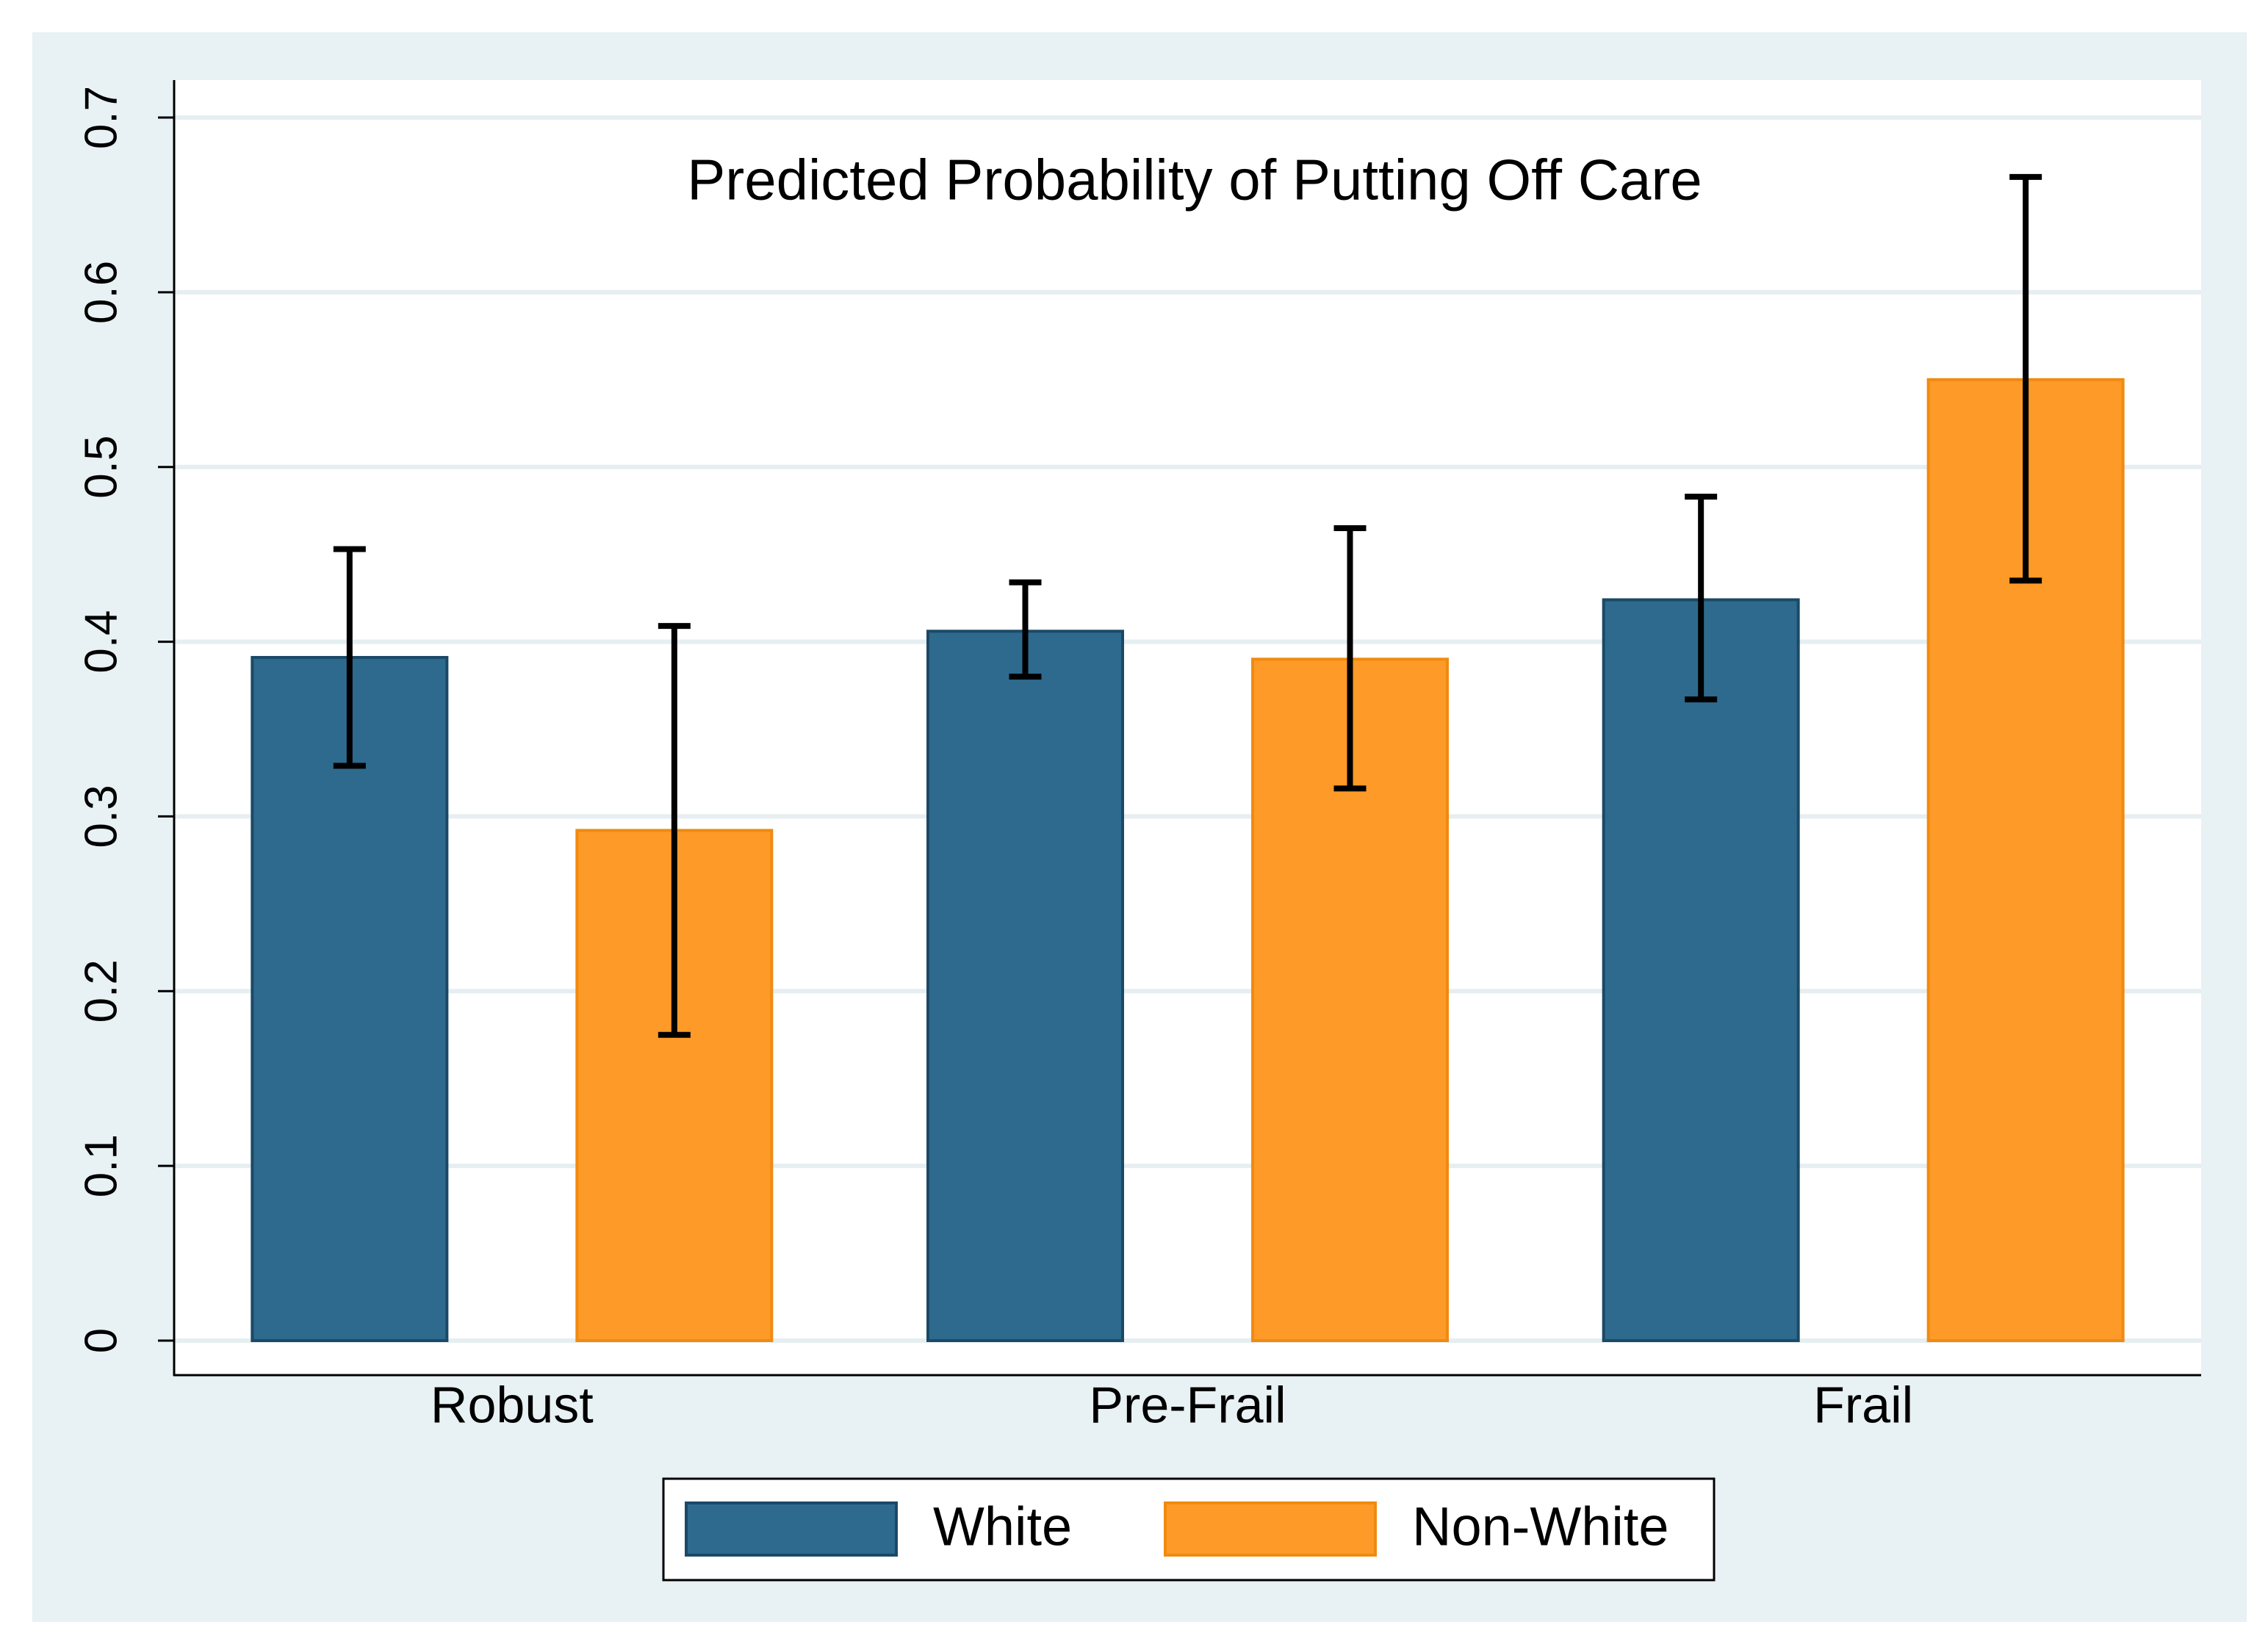  Describe the element at coordinates (1188, 1404) in the screenshot. I see `x-tick-label: Pre-Frail` at that location.